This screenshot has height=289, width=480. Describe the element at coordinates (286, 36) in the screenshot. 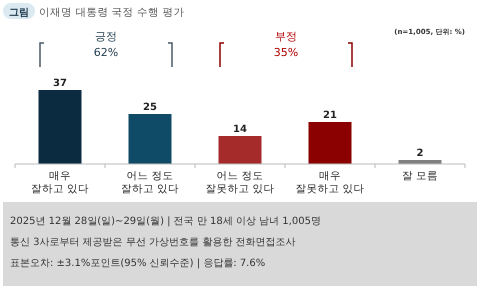

I see `text: 부정` at that location.